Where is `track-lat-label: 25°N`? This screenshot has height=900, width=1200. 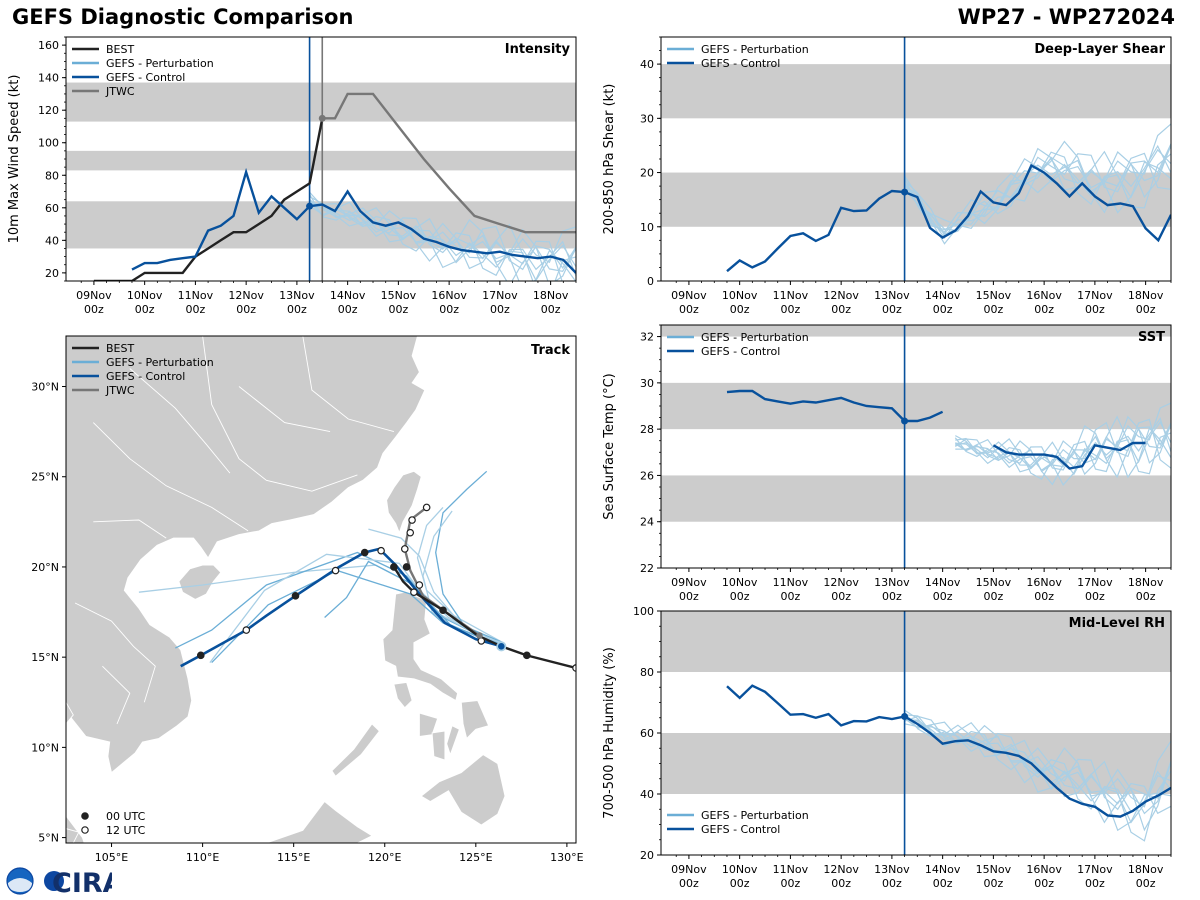
track-lat-label: 25°N is located at coordinates (45, 477).